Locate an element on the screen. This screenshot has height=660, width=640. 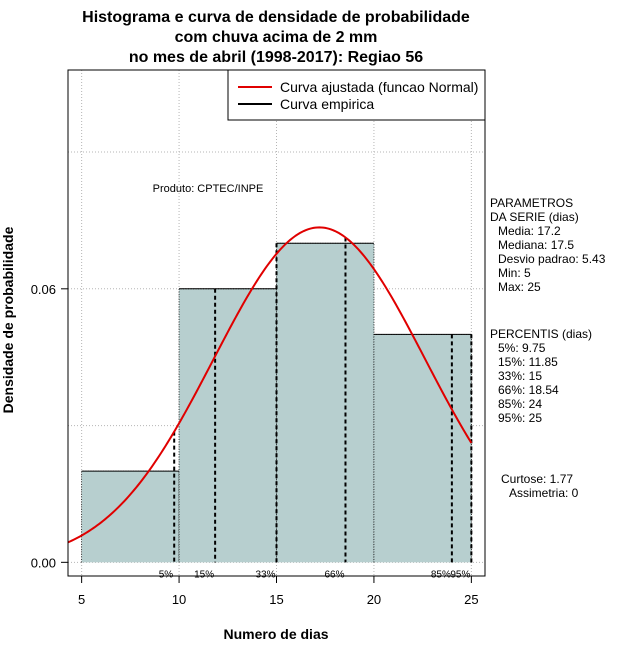
percentile-label-5: 85% is located at coordinates (441, 574).